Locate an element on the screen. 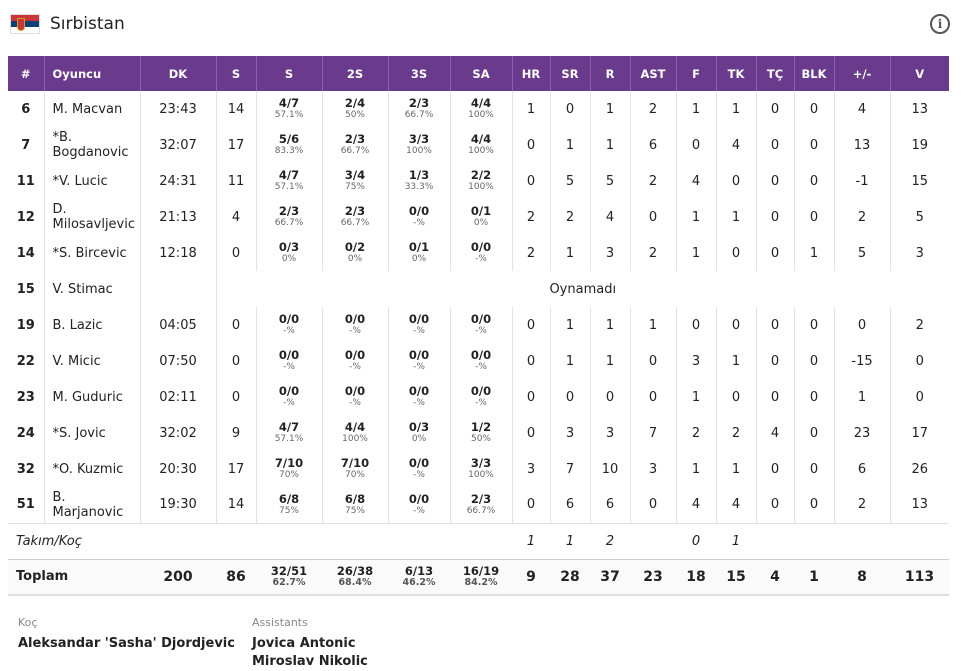  shot-made-attempted: 1/2 is located at coordinates (481, 427).